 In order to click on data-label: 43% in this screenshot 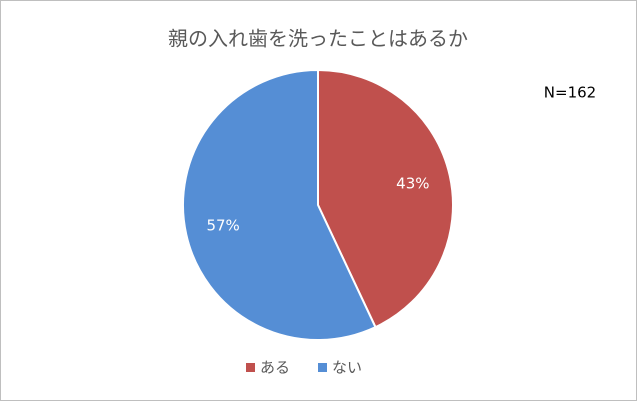, I will do `click(412, 183)`.